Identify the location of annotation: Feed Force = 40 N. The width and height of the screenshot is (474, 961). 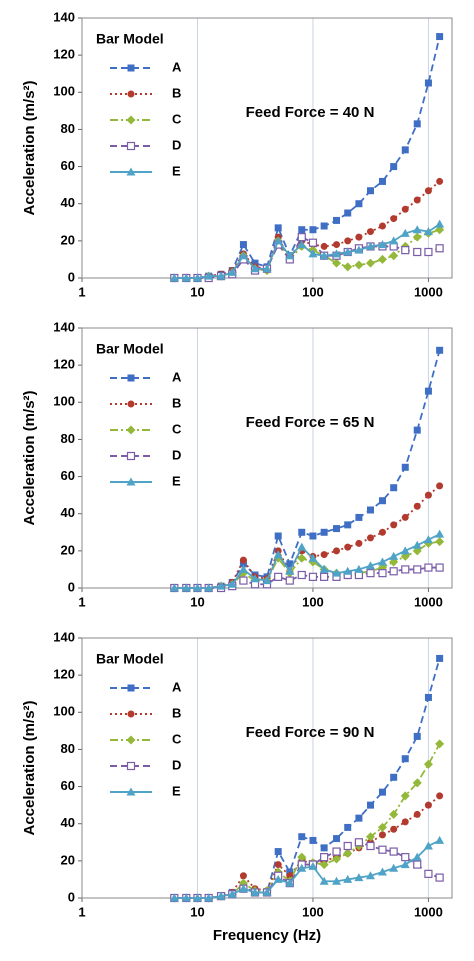
(310, 112).